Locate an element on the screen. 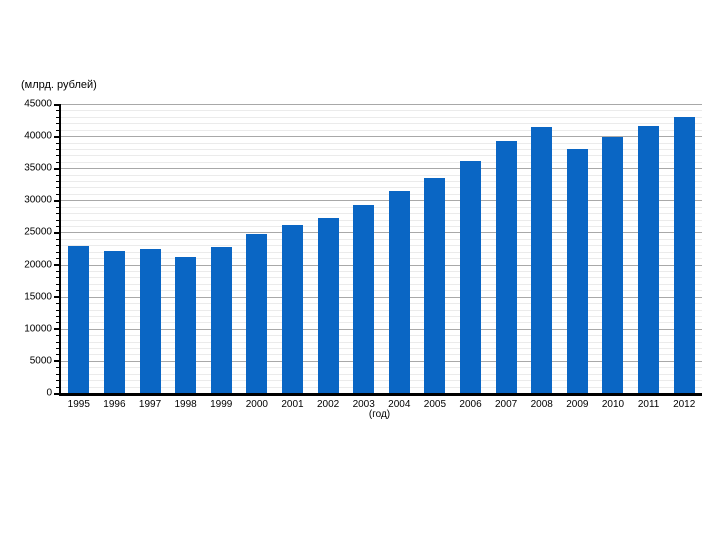  bar-2002 is located at coordinates (328, 305).